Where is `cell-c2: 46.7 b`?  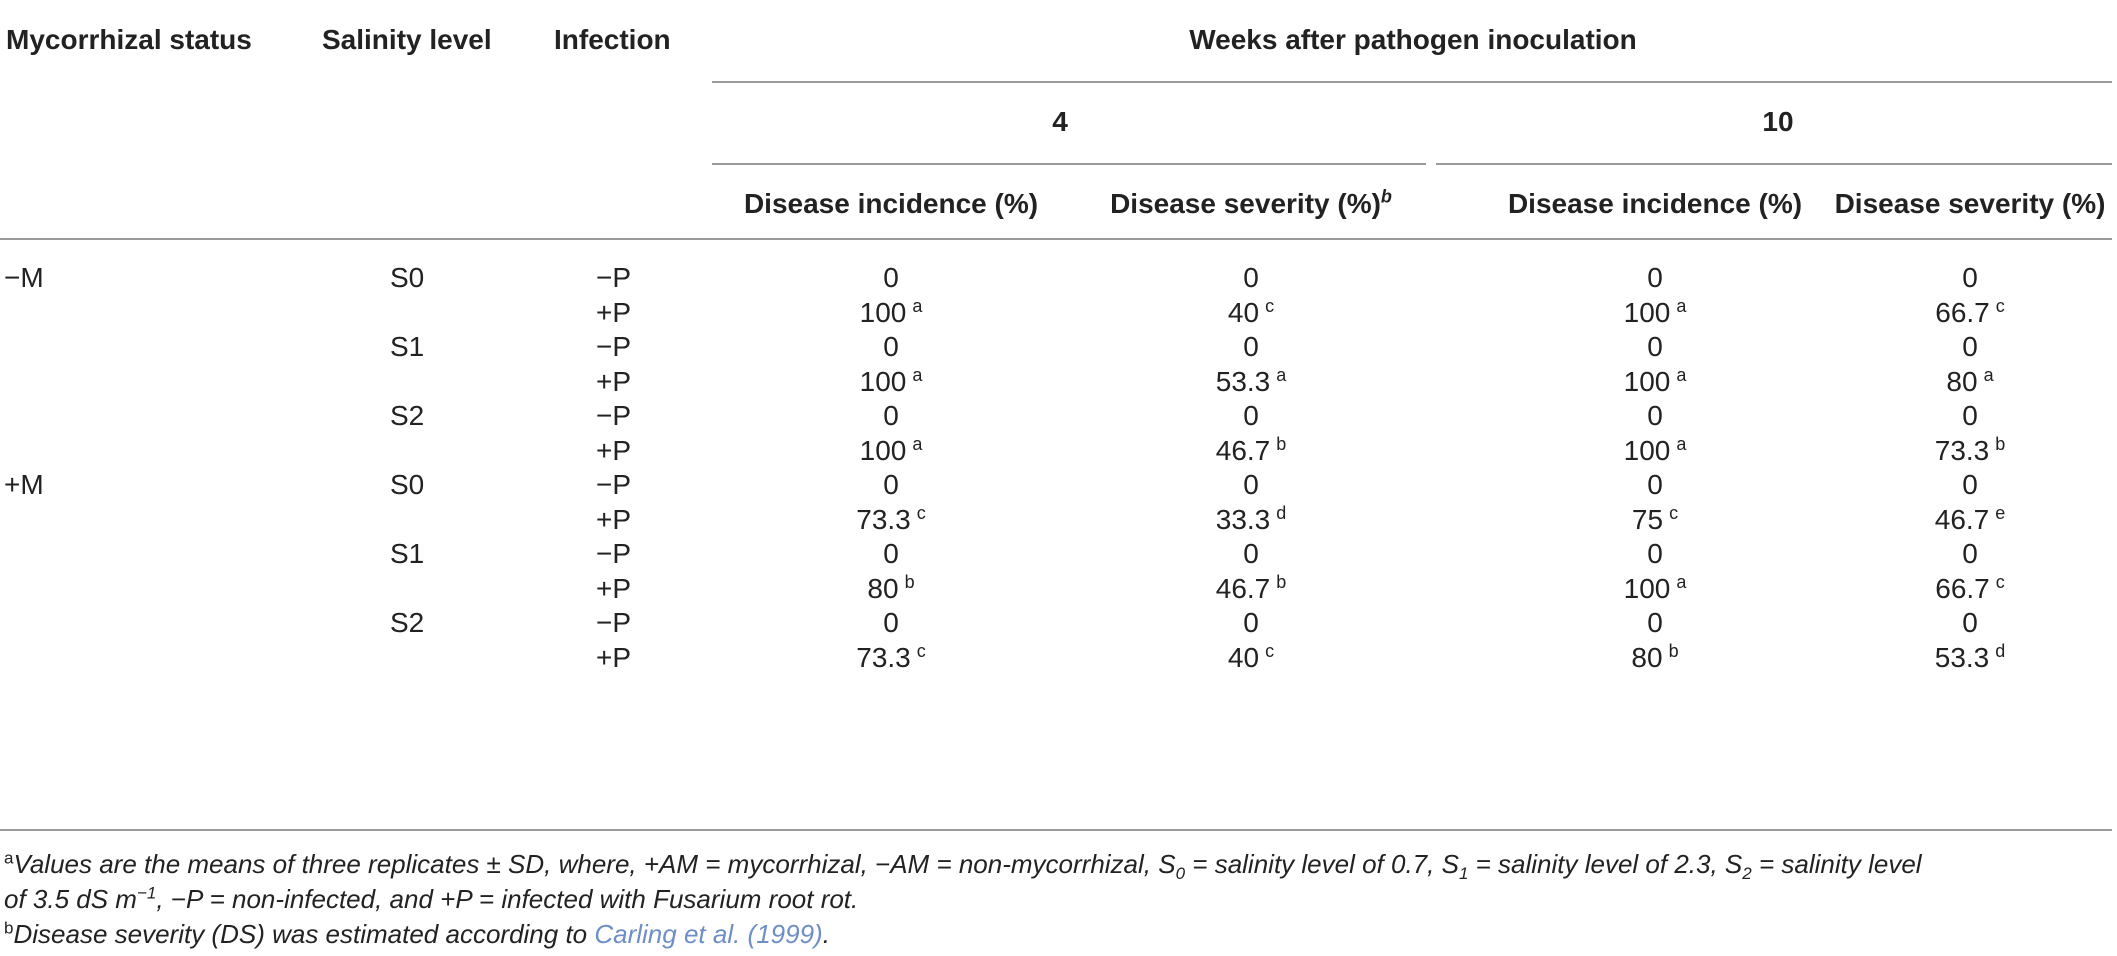 cell-c2: 46.7 b is located at coordinates (1251, 451).